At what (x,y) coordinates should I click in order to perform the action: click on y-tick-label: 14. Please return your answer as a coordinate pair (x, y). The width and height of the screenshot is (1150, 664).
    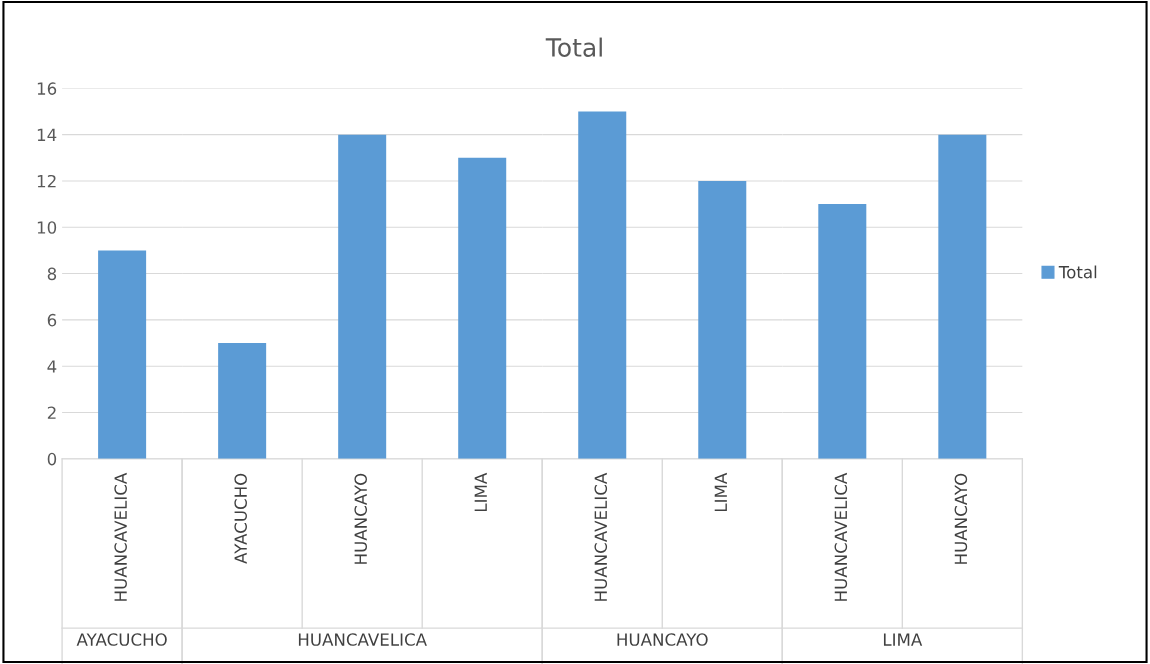
    Looking at the image, I should click on (47, 134).